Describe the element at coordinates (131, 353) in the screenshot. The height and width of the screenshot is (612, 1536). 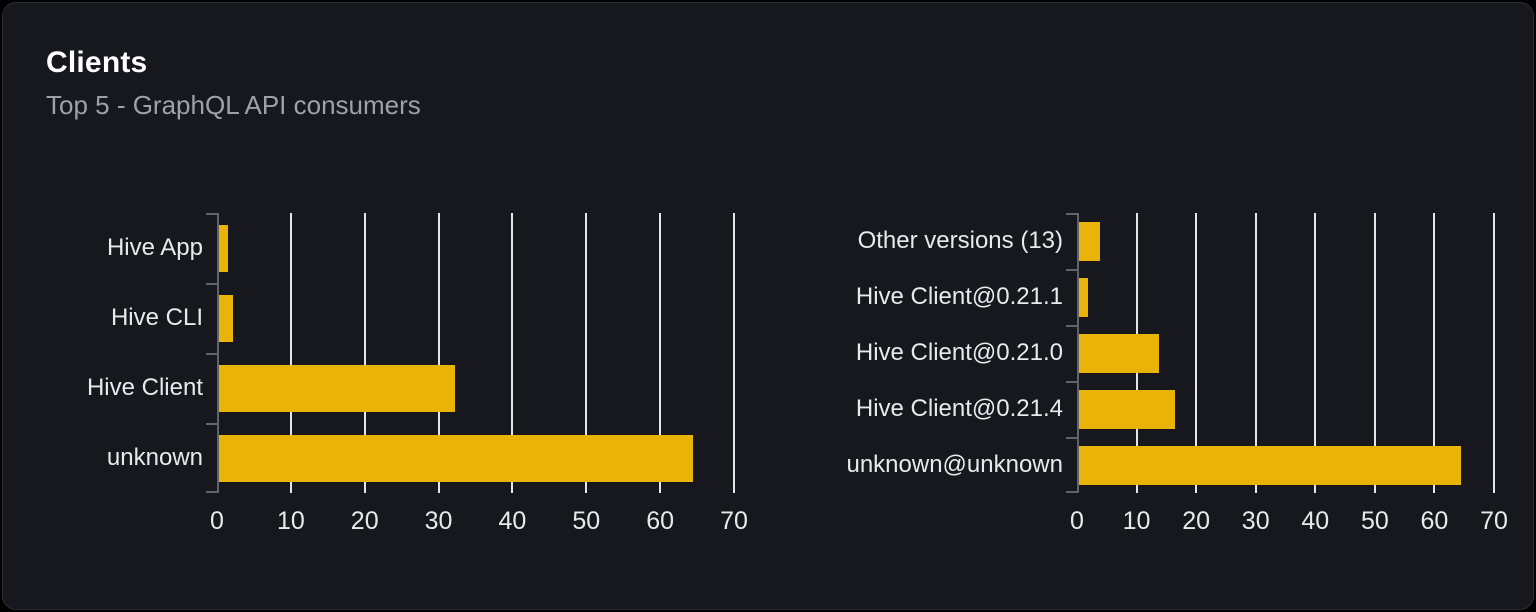
I see `category-axis: Hive App Hive CLI Hive Client unknown` at that location.